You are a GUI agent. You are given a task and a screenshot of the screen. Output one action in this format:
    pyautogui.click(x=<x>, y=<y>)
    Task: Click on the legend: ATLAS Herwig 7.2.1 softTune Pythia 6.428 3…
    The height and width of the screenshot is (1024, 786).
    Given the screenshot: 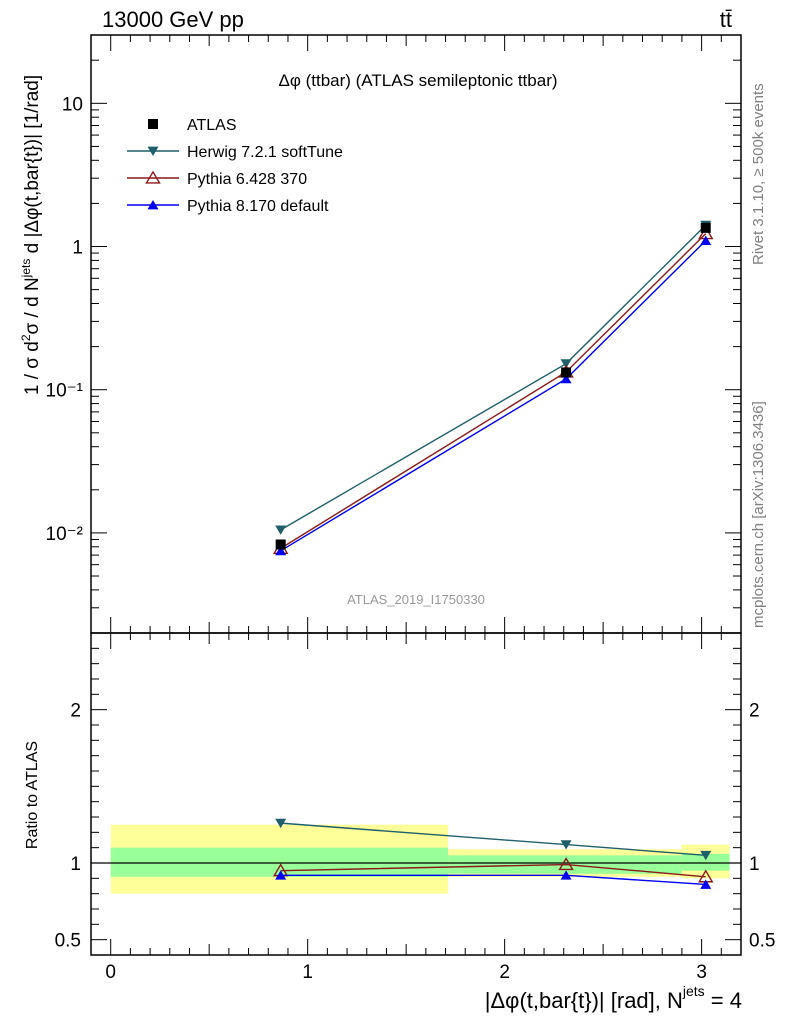 What is the action you would take?
    pyautogui.click(x=235, y=166)
    